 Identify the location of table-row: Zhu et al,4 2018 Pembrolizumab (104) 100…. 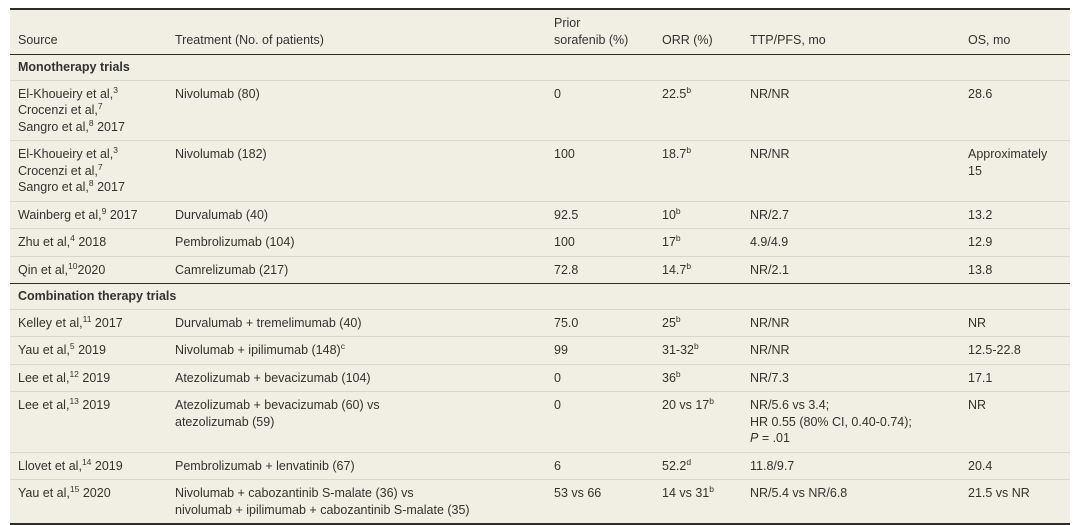
(540, 242).